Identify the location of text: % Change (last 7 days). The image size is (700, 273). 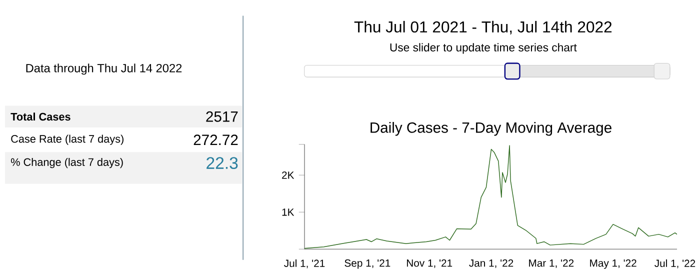
(66, 163).